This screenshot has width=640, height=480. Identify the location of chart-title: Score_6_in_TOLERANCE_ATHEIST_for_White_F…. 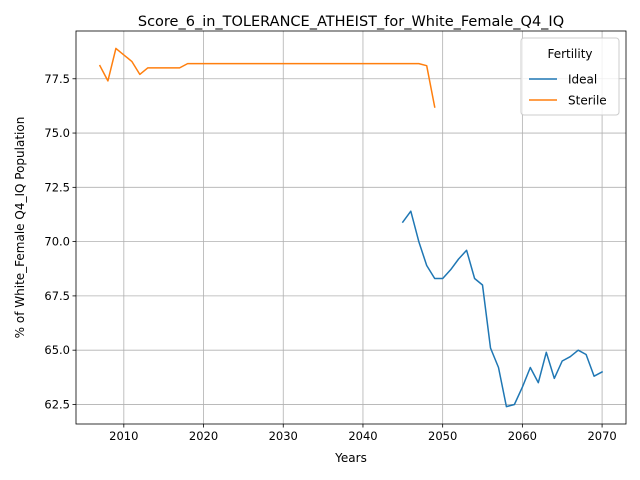
(351, 22).